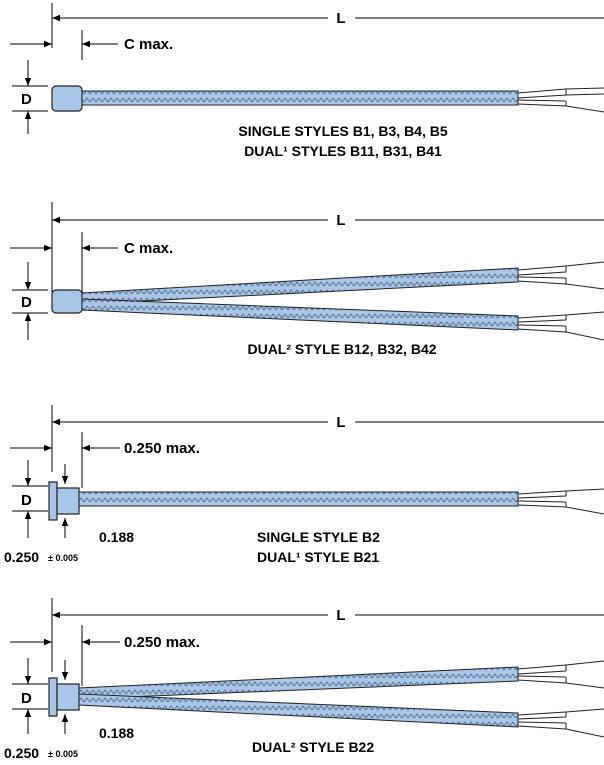 Image resolution: width=604 pixels, height=765 pixels. I want to click on caption-line-1: DUAL² STYLE B12, B32, B42, so click(341, 349).